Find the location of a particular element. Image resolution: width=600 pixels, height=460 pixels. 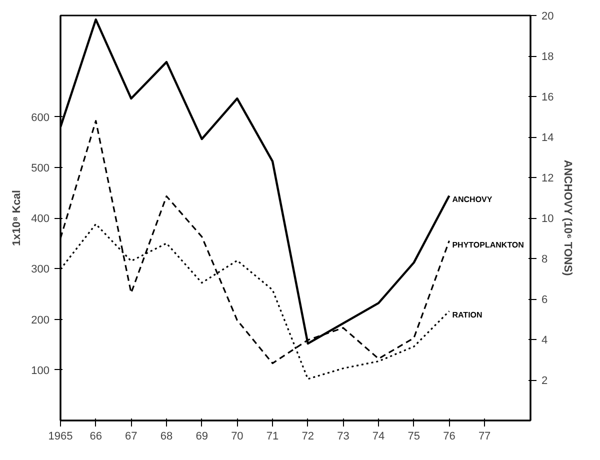

x-tick-label: 68 is located at coordinates (166, 436).